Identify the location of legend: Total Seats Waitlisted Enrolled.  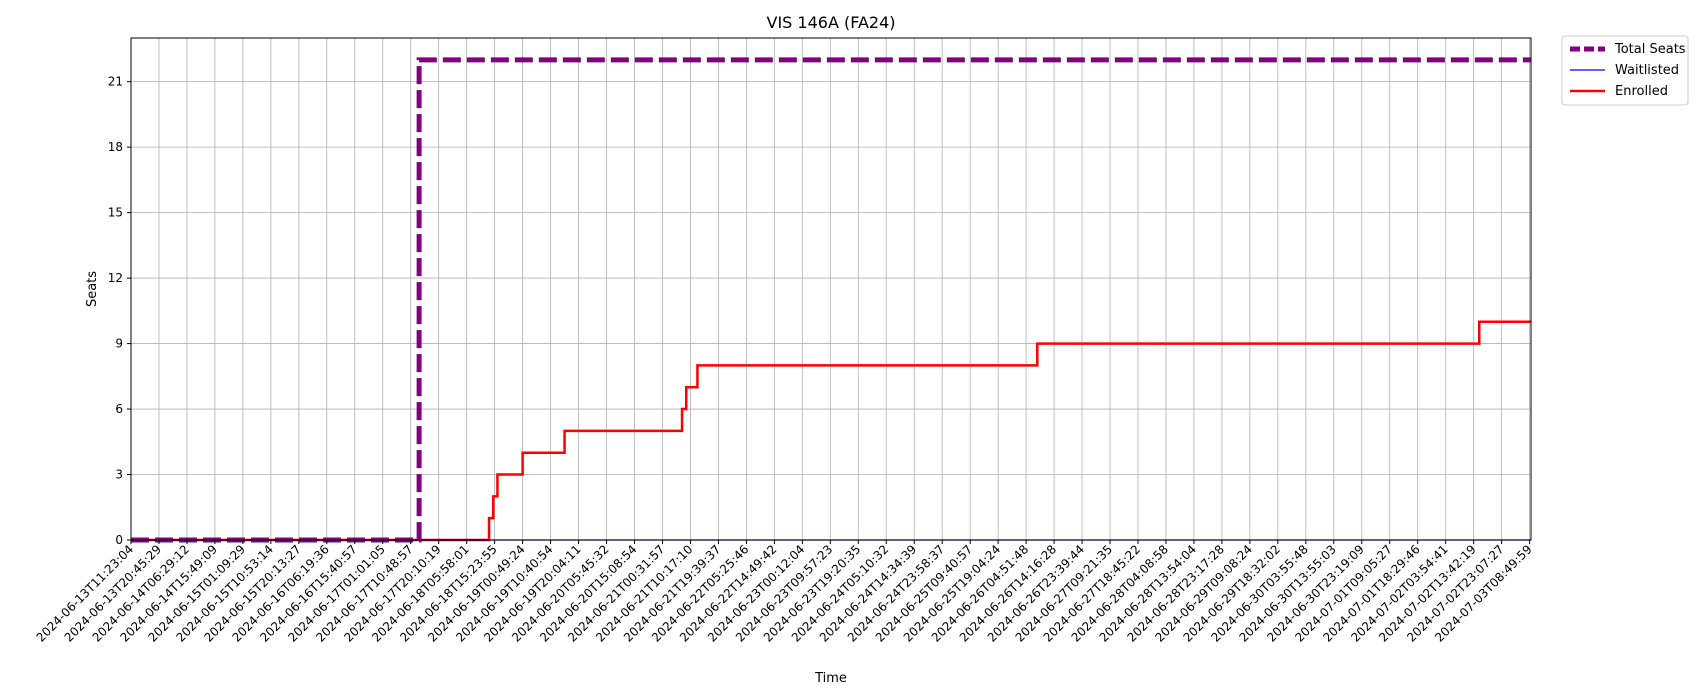
(1625, 70).